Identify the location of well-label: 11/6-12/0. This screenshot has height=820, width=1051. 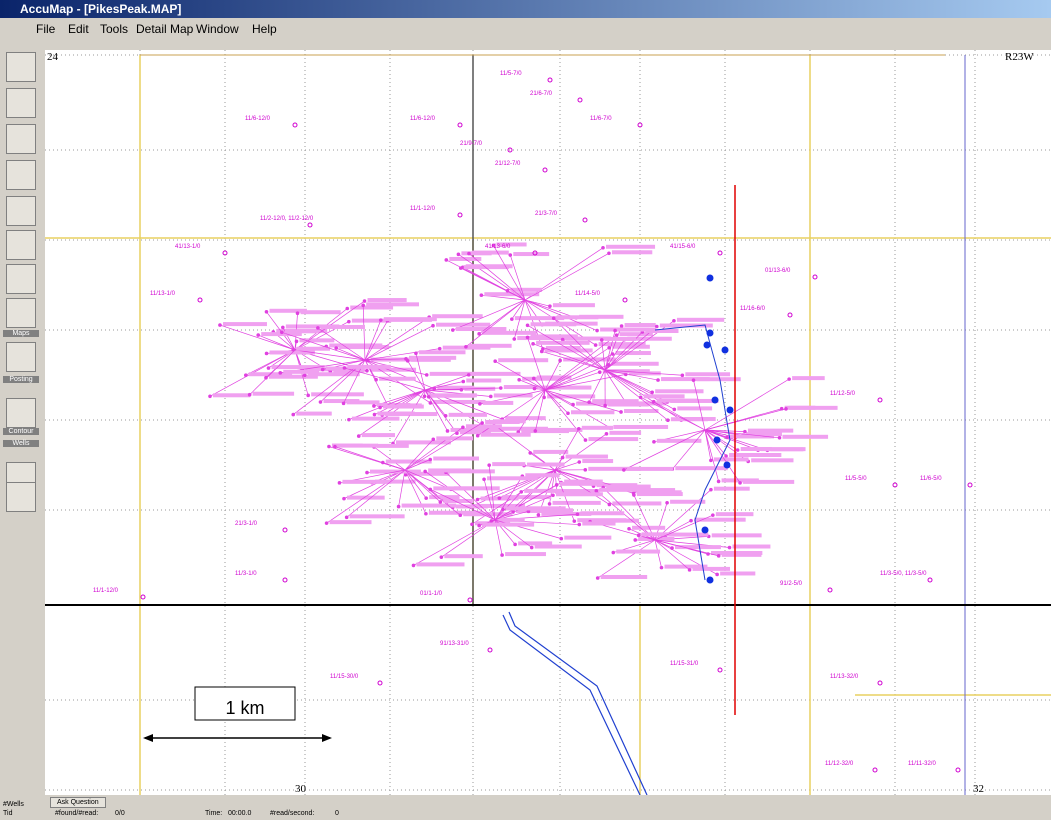
(423, 119).